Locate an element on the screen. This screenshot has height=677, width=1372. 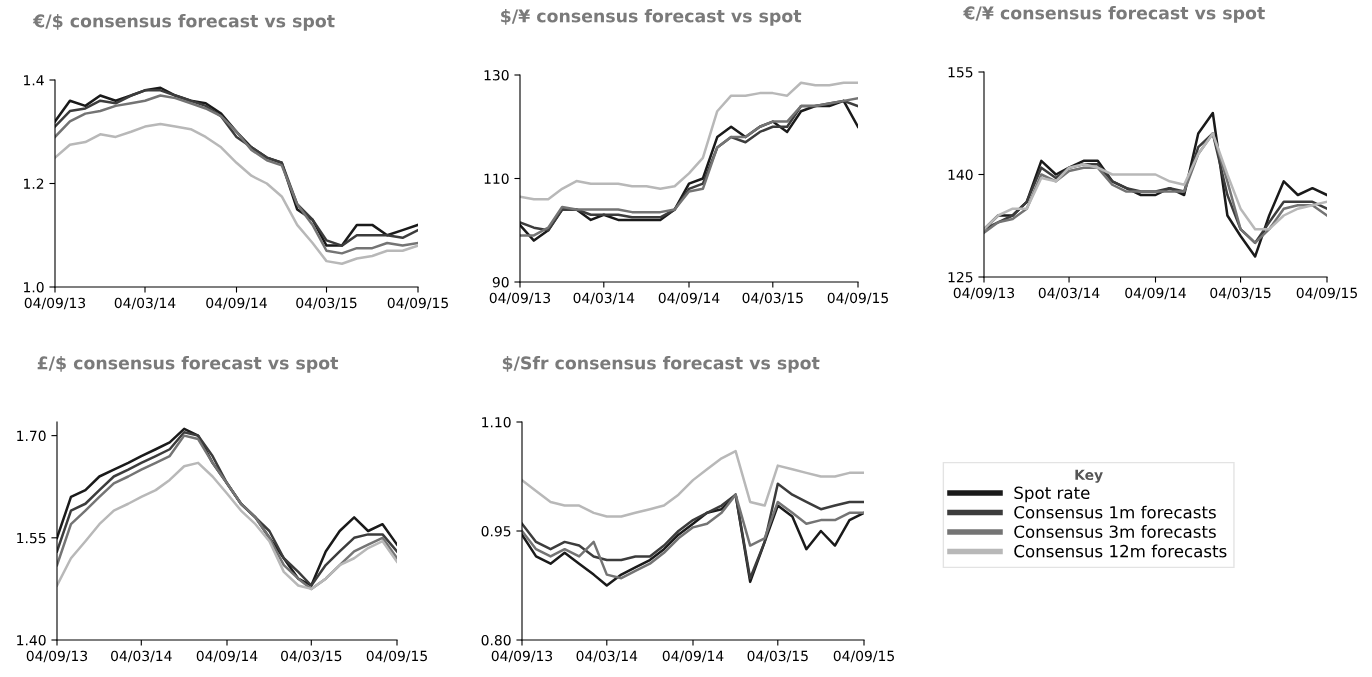
chart-title: €/$ consensus forecast vs spot is located at coordinates (183, 22).